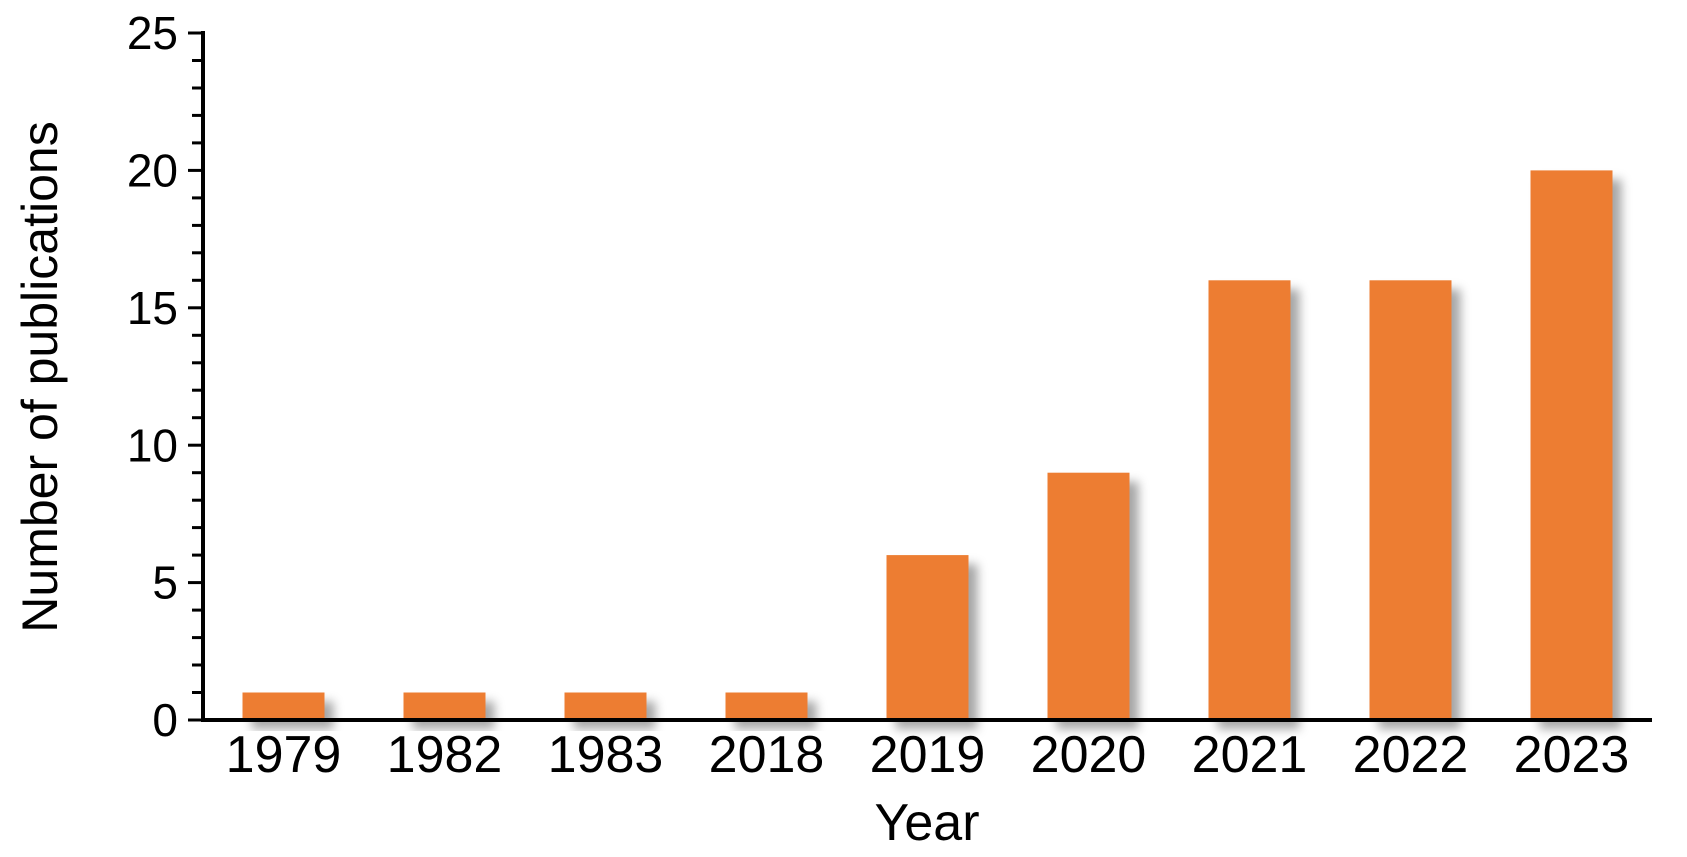 The image size is (1687, 857). Describe the element at coordinates (1572, 755) in the screenshot. I see `x-tick-label-2023: 2023` at that location.